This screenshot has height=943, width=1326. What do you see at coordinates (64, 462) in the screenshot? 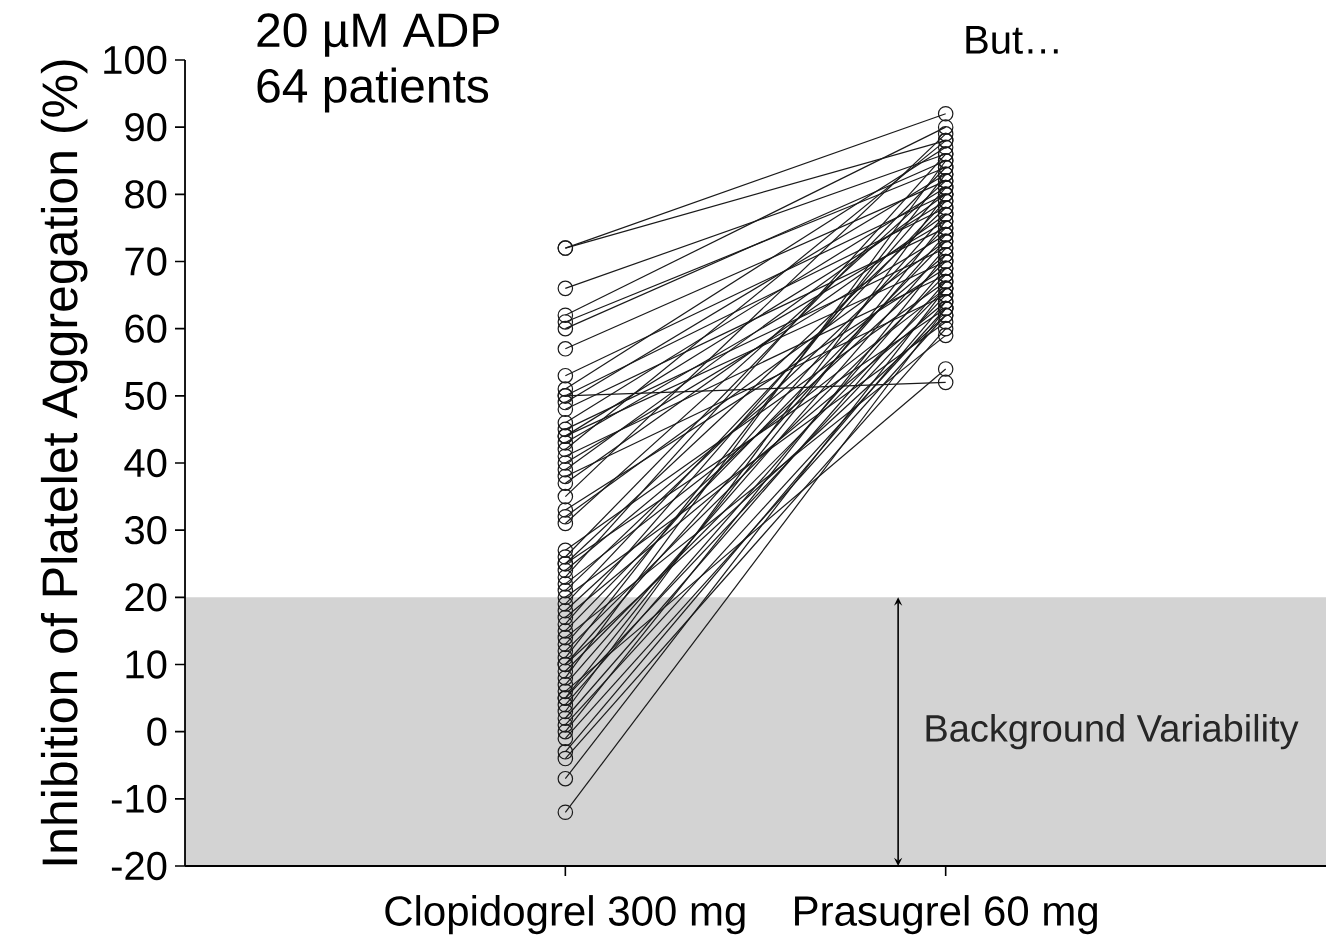
I see `y-axis-title: Inhibition of Platelet Aggregation (%)` at bounding box center [64, 462].